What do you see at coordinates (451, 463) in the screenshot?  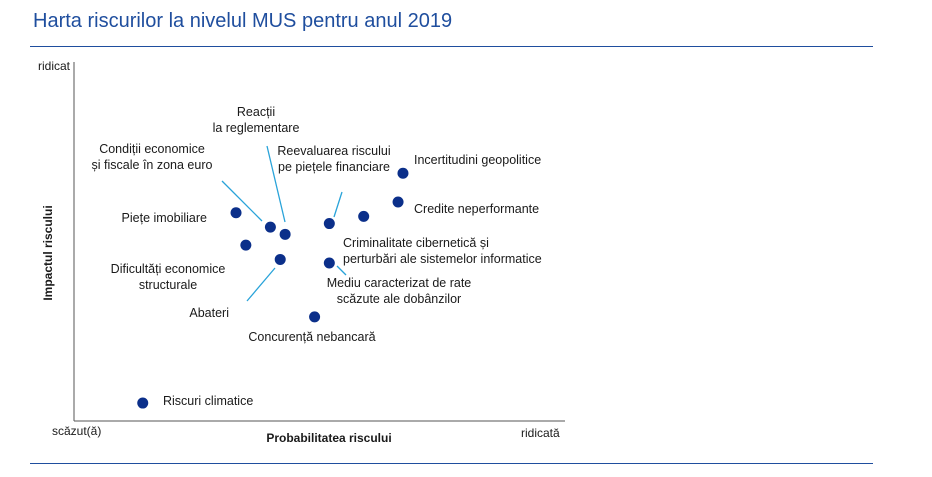 I see `bottom-divider` at bounding box center [451, 463].